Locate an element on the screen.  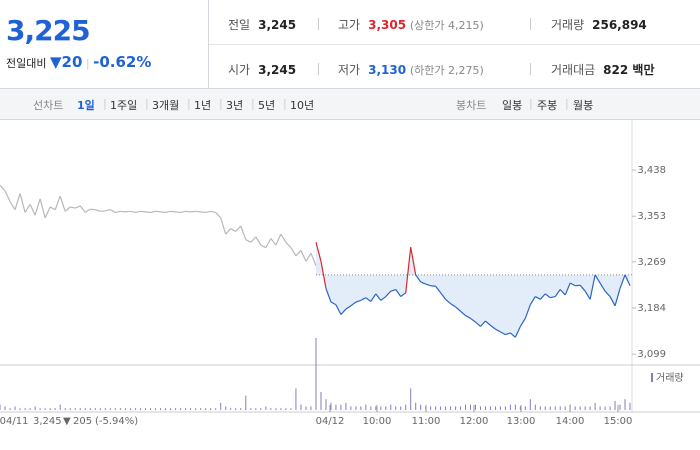
tab: 1주일 is located at coordinates (124, 105).